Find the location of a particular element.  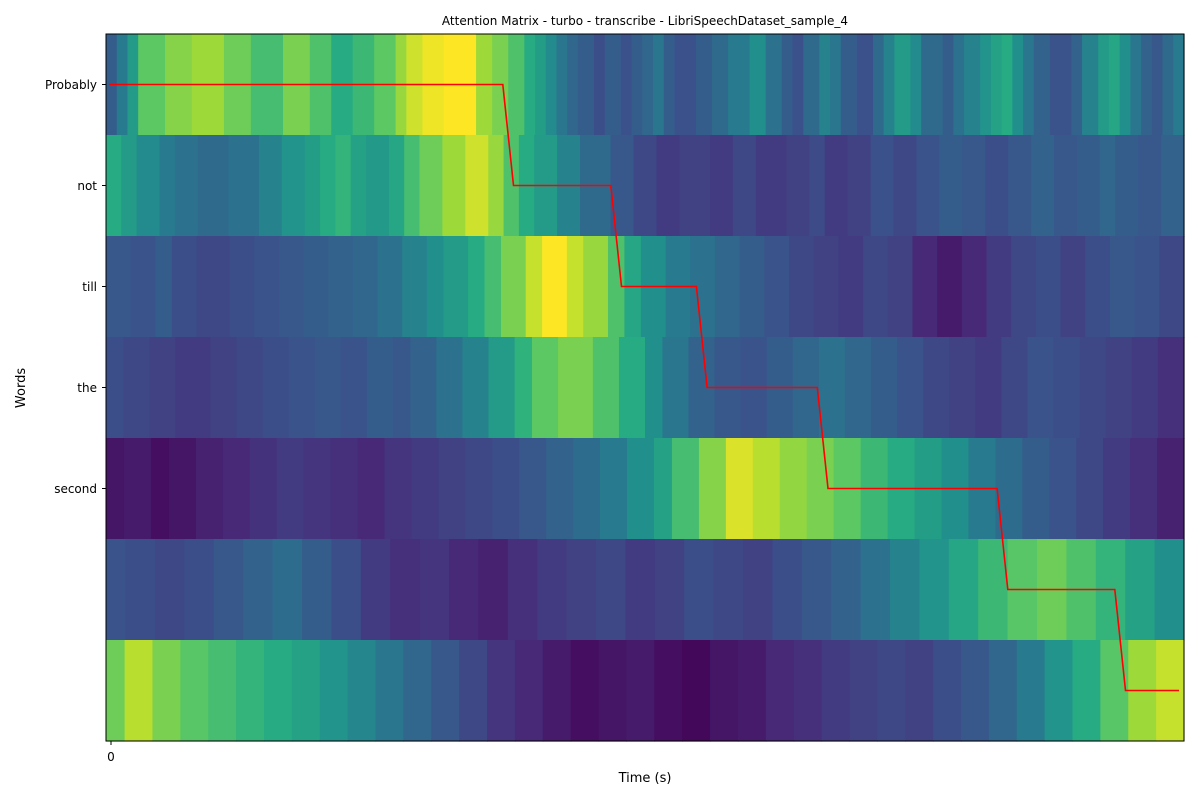

heatmap-cell-r2-c12 is located at coordinates (415, 287).